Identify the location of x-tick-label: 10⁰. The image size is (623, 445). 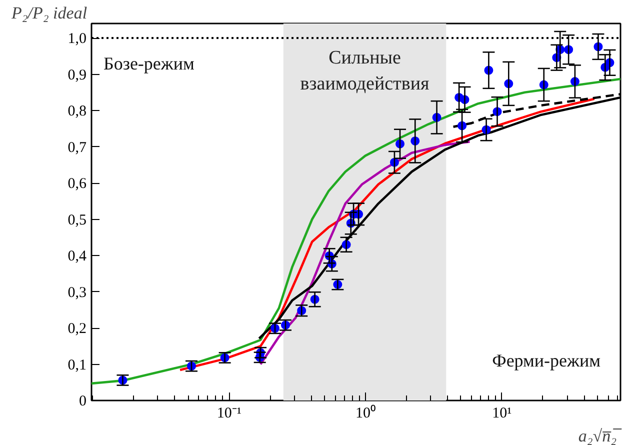
(366, 413).